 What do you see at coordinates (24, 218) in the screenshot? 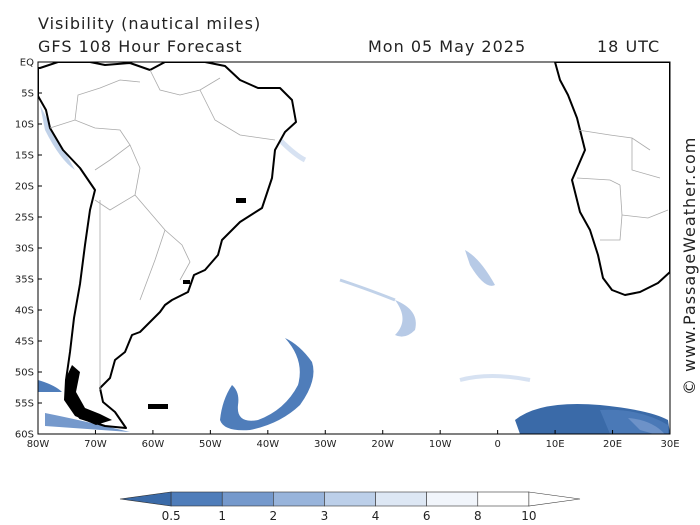
I see `lat-label: 25S` at bounding box center [24, 218].